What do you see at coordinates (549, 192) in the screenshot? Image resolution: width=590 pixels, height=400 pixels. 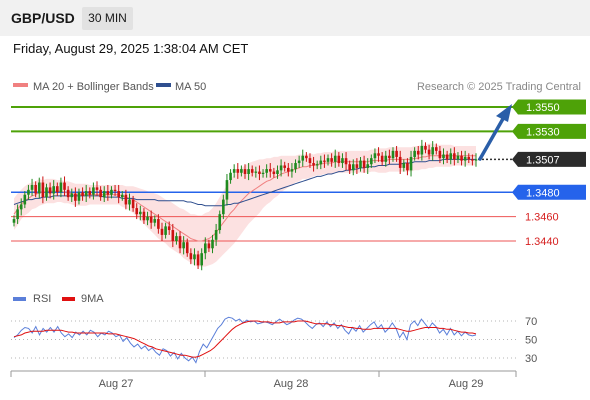 I see `price-tag-1.3480: 1.3480` at bounding box center [549, 192].